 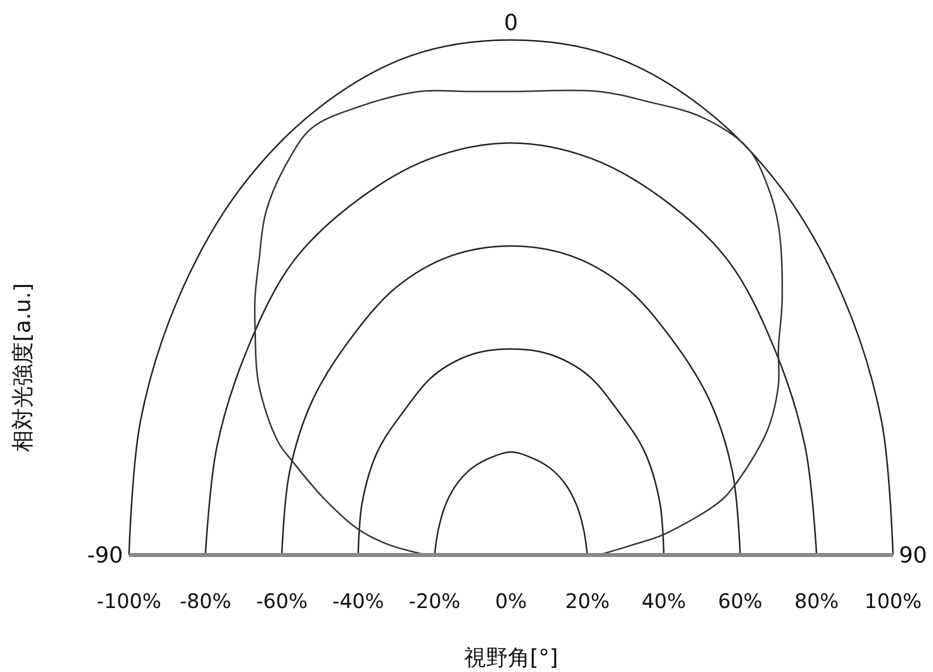 I want to click on x-tick-label: -60%, so click(x=282, y=601).